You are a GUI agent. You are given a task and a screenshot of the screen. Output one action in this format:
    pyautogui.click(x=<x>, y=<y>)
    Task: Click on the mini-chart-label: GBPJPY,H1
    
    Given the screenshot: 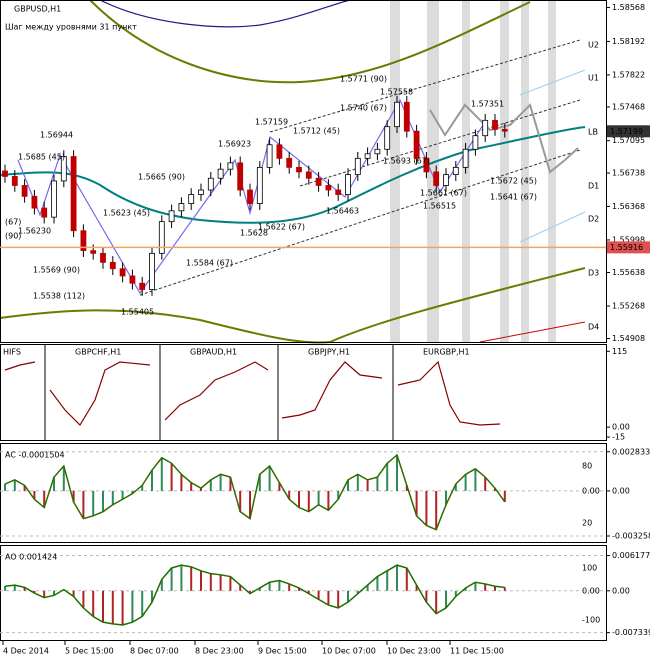 What is the action you would take?
    pyautogui.click(x=329, y=352)
    